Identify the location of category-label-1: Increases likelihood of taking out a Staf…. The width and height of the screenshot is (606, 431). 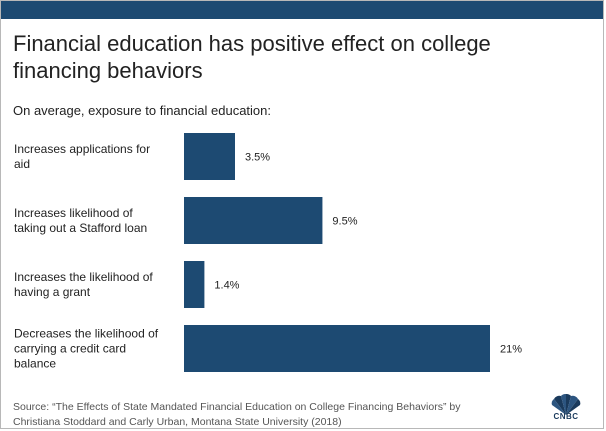
(80, 220).